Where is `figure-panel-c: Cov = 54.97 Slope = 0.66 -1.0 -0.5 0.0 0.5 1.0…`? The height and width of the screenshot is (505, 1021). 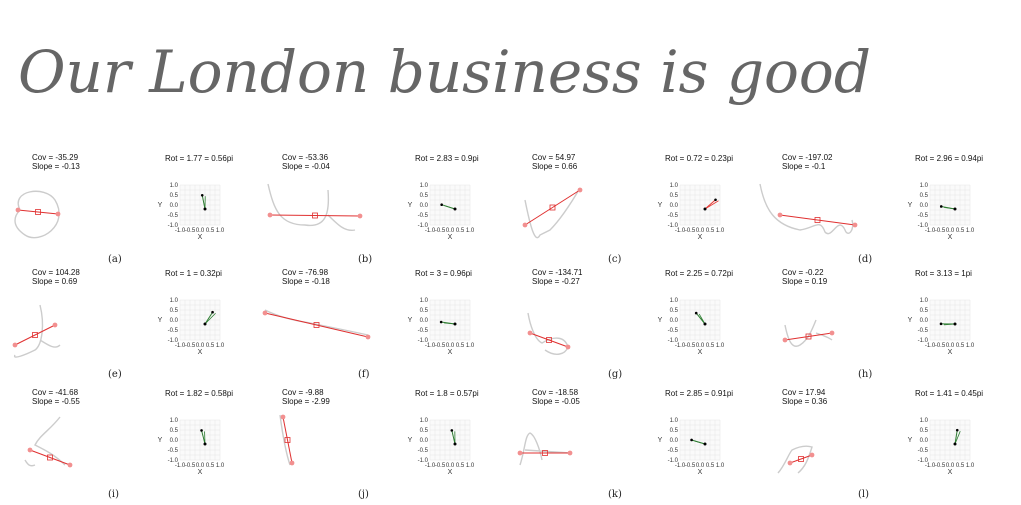
figure-panel-c: Cov = 54.97 Slope = 0.66 -1.0 -0.5 0.0 0.5 1.0… is located at coordinates (627, 202).